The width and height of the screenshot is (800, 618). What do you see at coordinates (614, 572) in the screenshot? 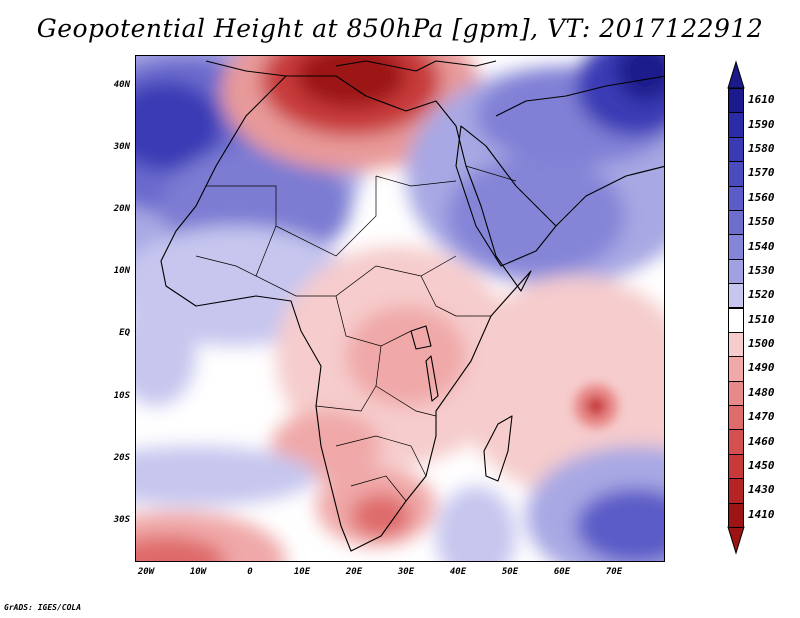
I see `lon-tick-70e: 70E` at bounding box center [614, 572].